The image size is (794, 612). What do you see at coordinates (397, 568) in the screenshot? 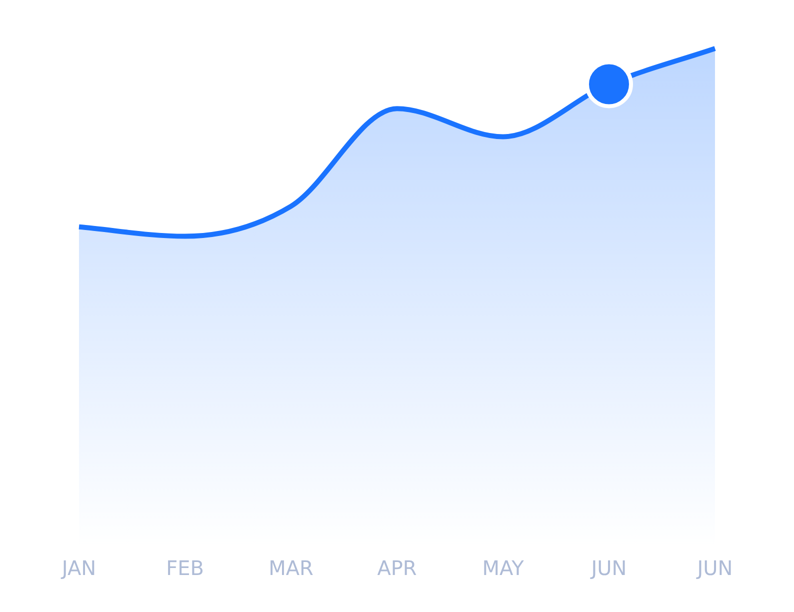
I see `x-tick-label: APR` at bounding box center [397, 568].